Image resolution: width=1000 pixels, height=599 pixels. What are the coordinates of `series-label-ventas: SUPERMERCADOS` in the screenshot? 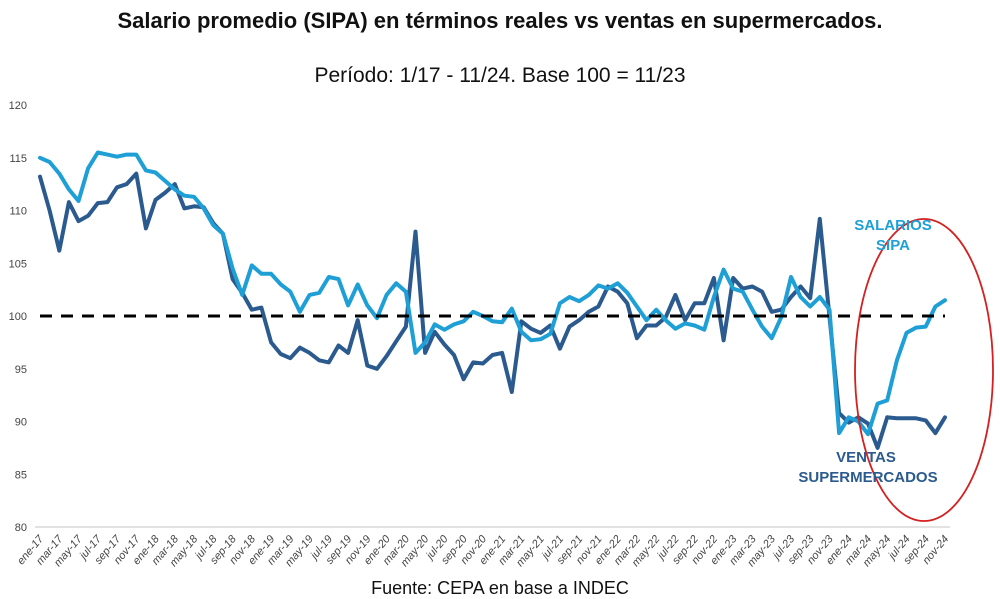 It's located at (867, 477).